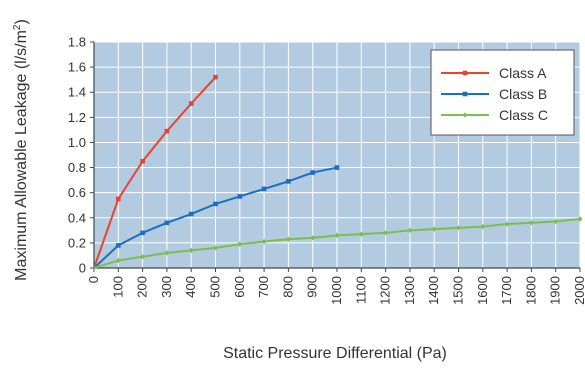  Describe the element at coordinates (117, 287) in the screenshot. I see `x-tick-label: 100` at that location.